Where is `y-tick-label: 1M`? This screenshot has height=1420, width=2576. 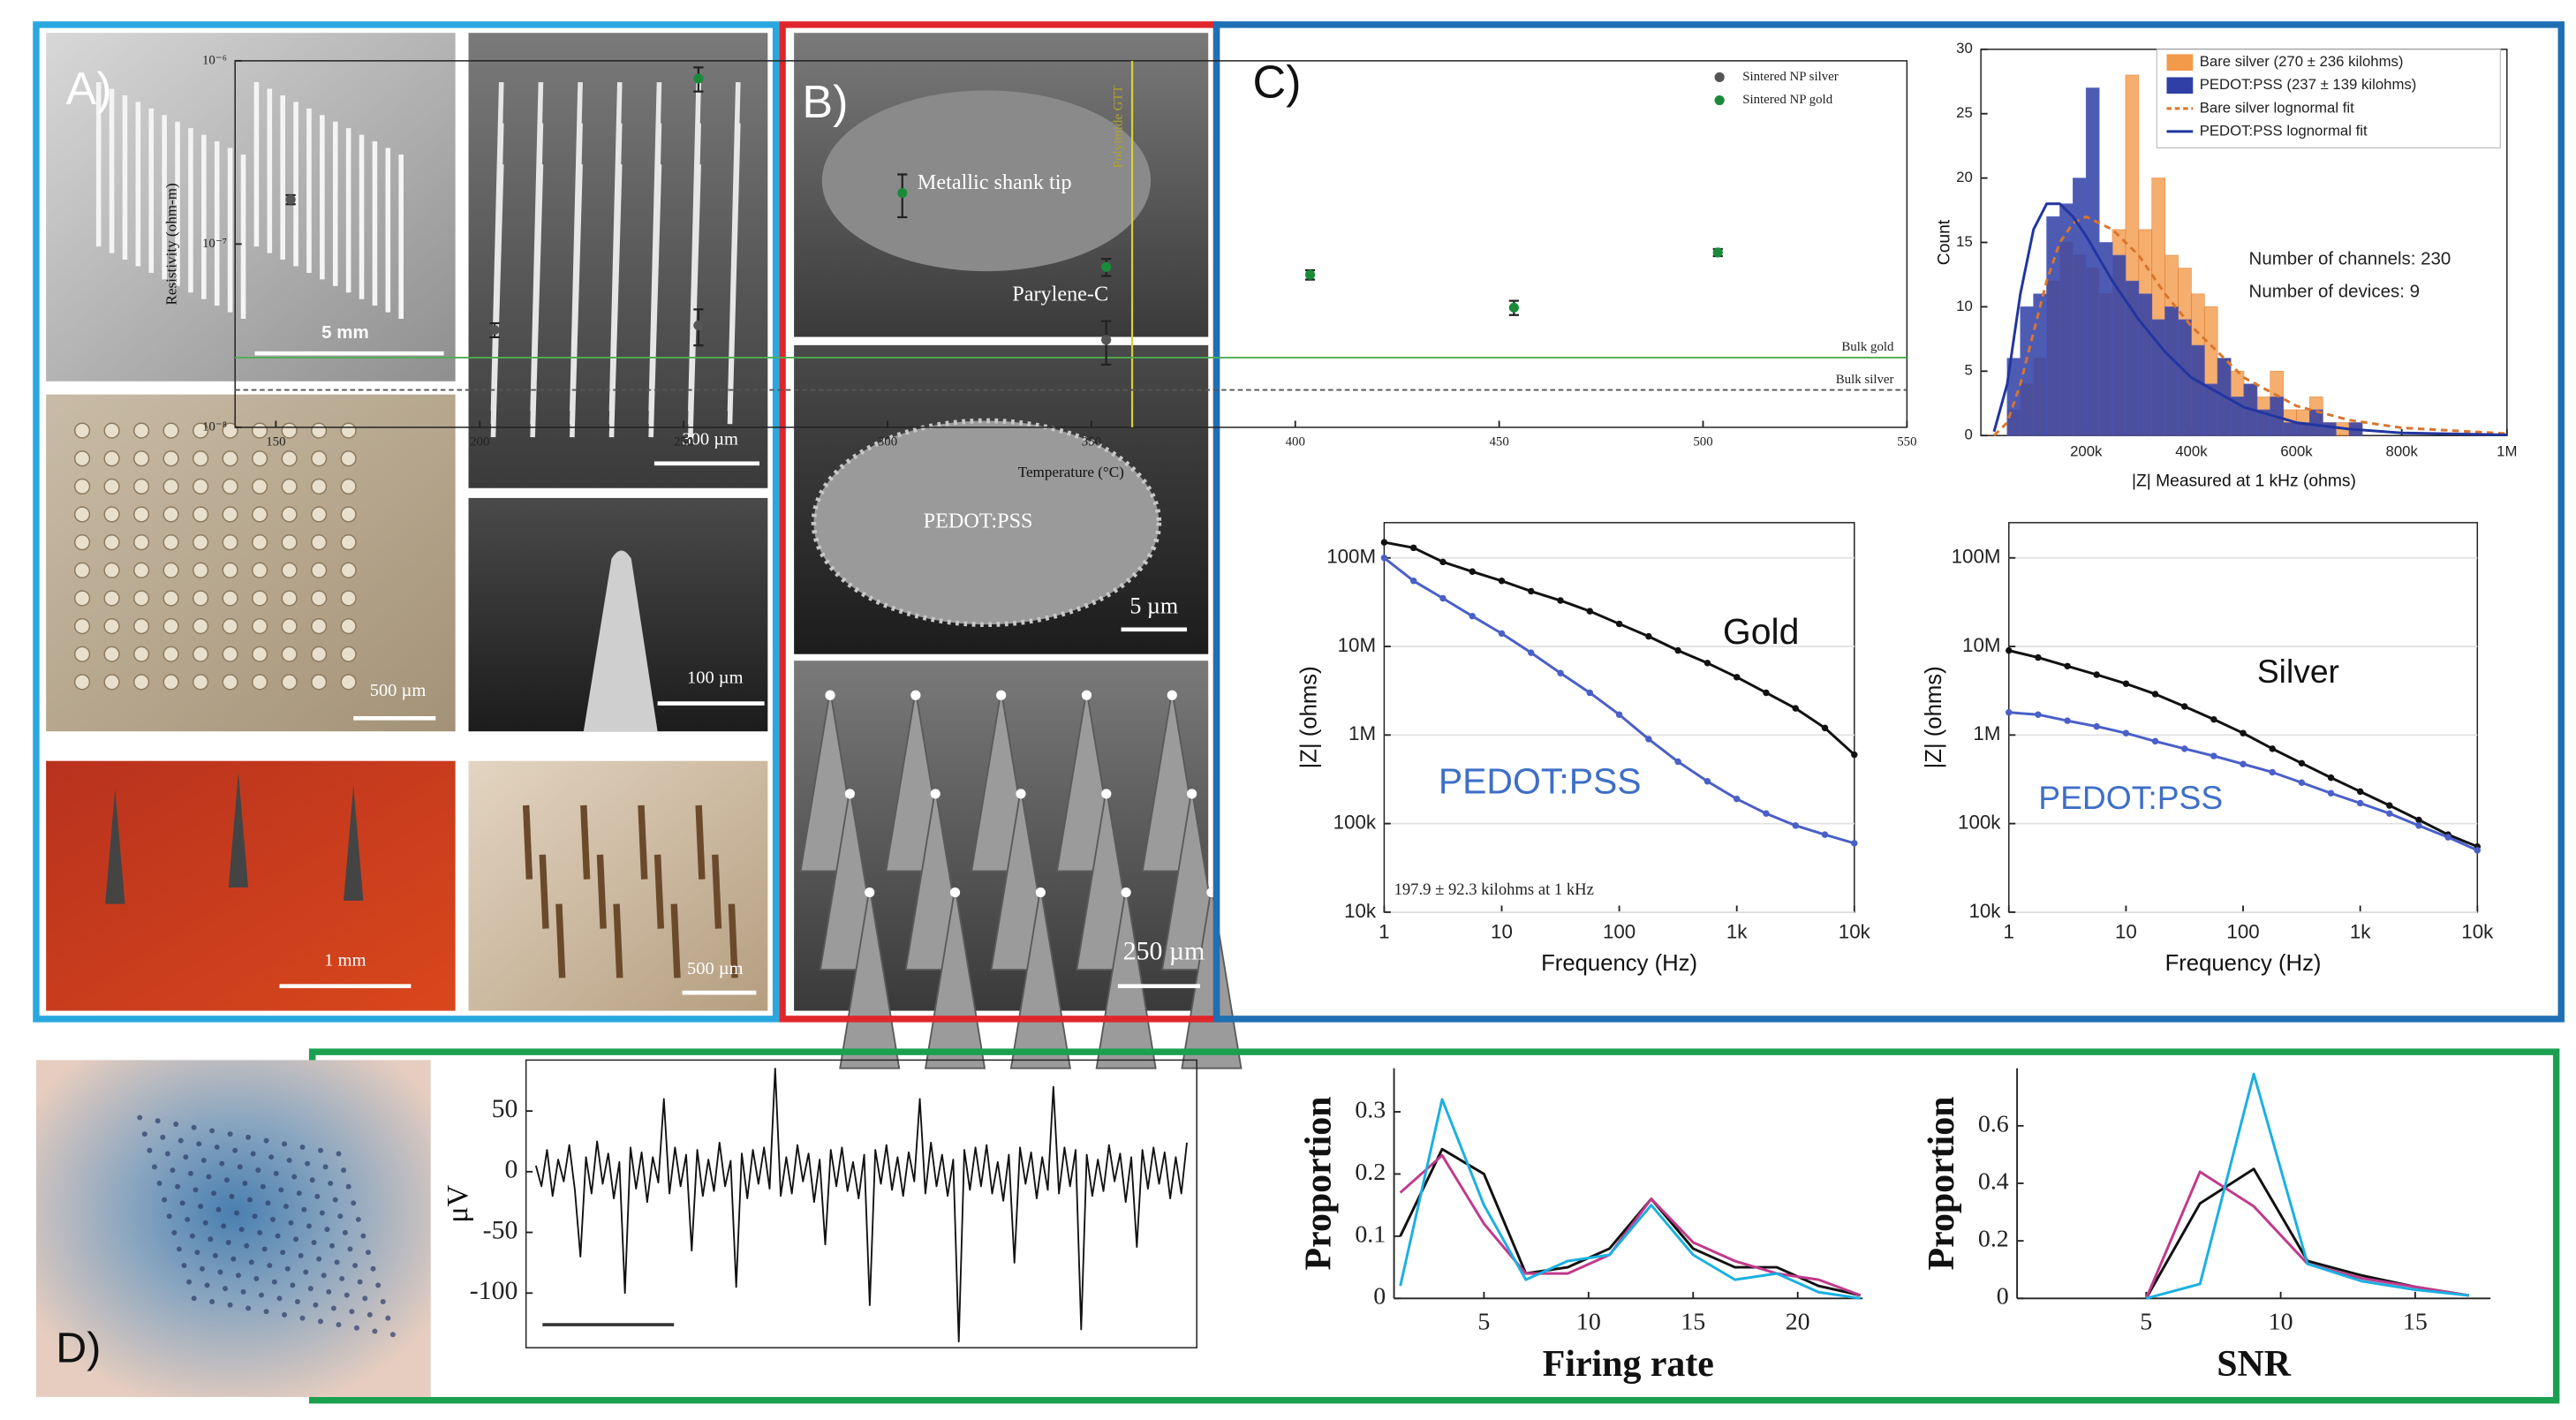
y-tick-label: 1M is located at coordinates (1362, 733).